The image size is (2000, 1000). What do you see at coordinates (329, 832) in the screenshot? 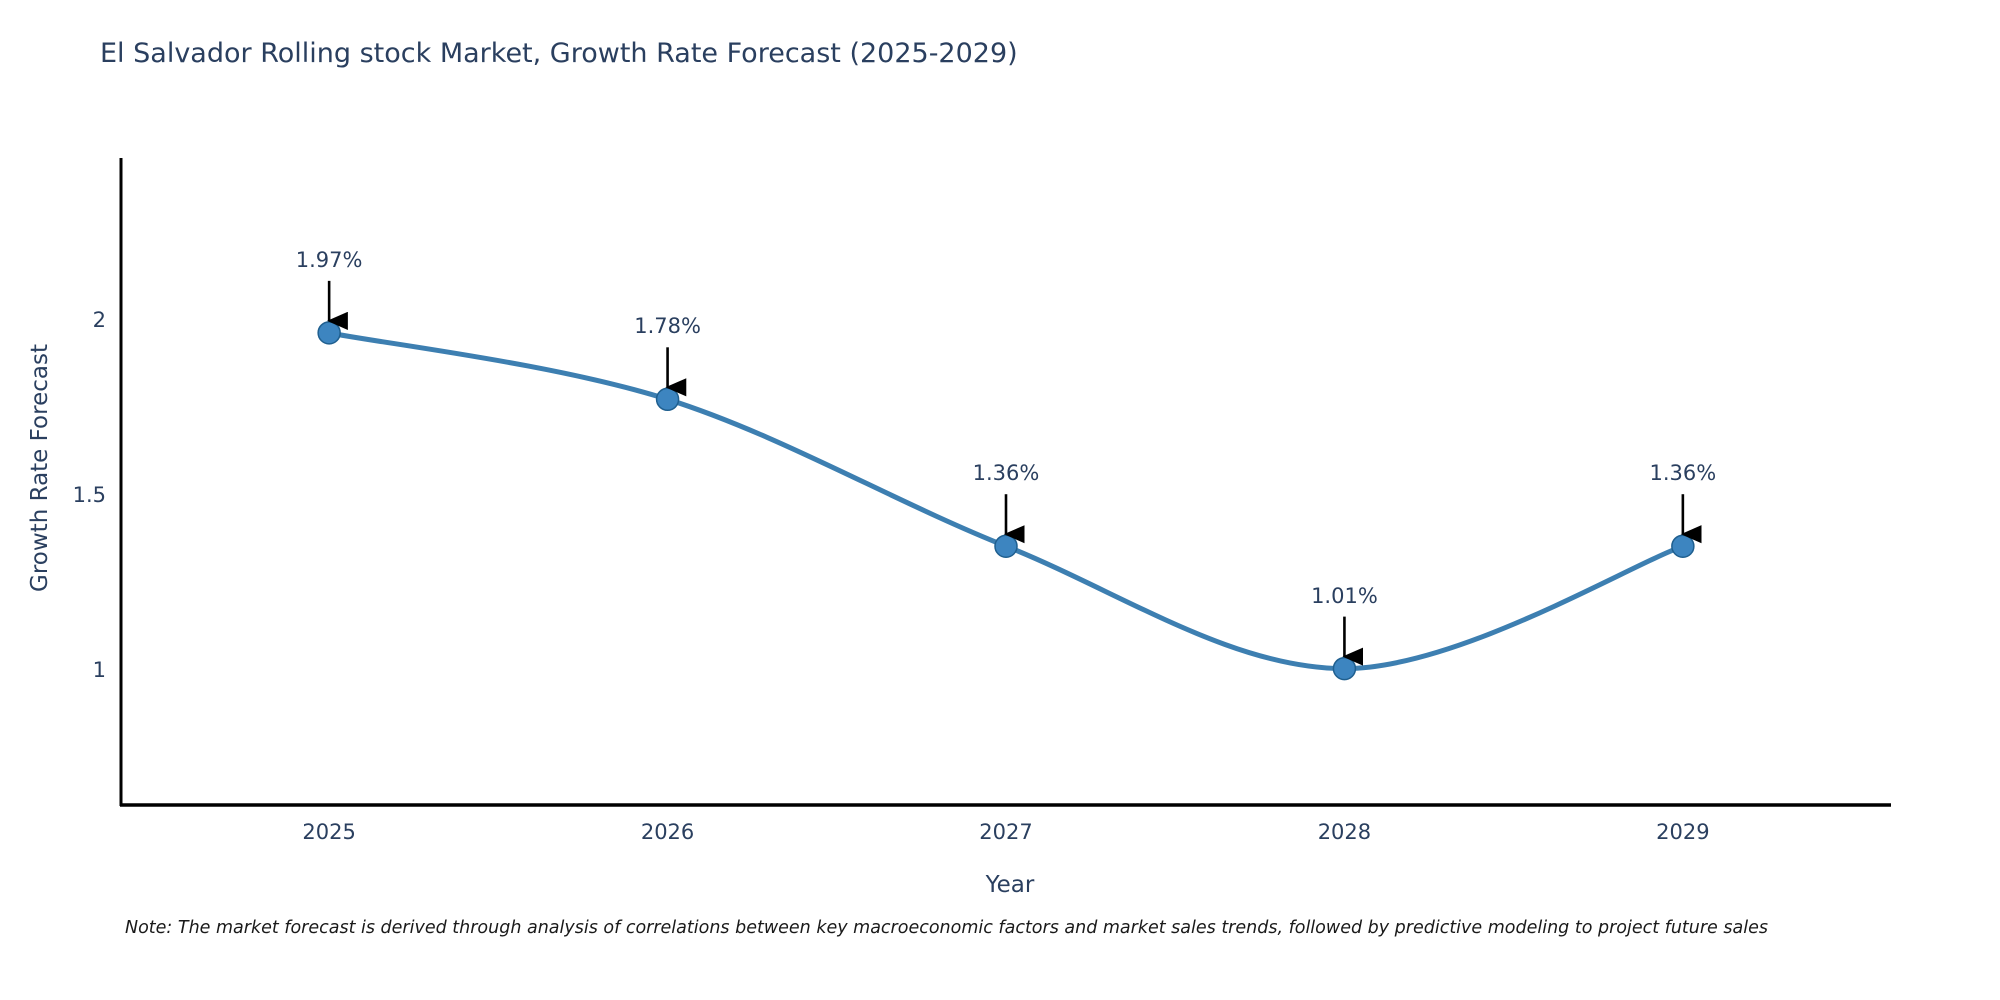
I see `x-tick-label: 2025` at bounding box center [329, 832].